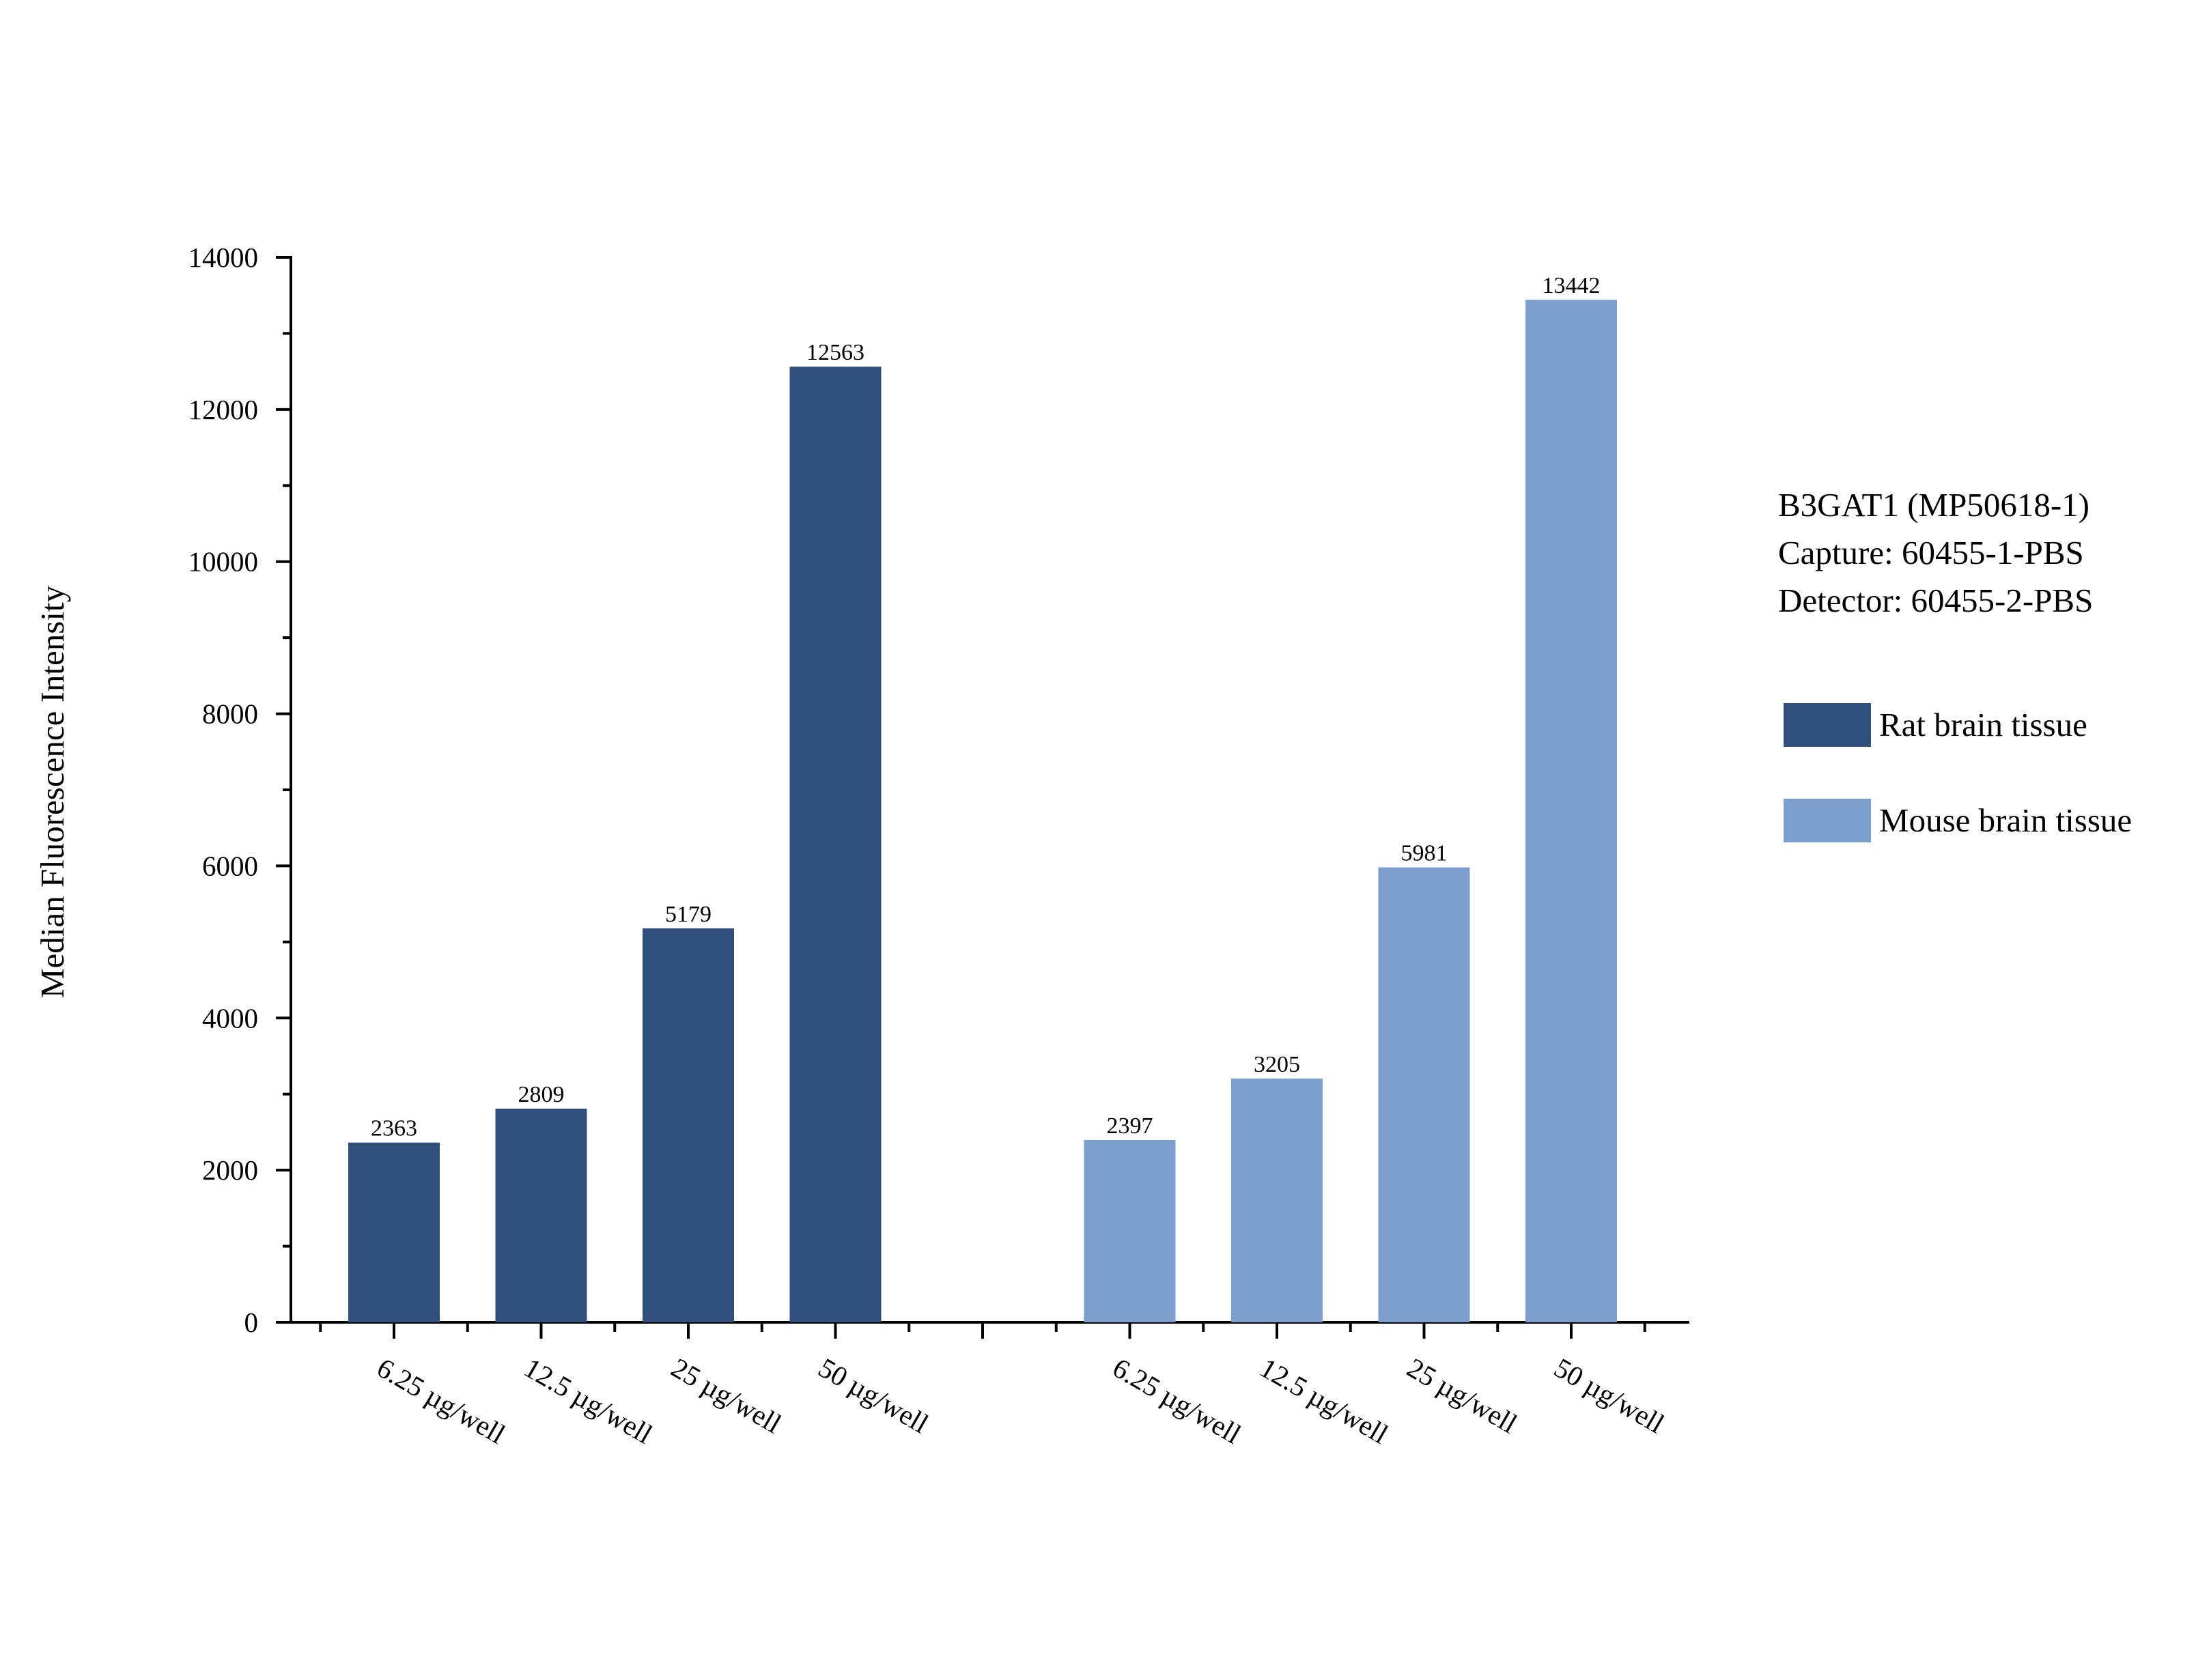 This screenshot has width=2196, height=1680. Describe the element at coordinates (1935, 600) in the screenshot. I see `info-line: Detector: 60455-2-PBS` at that location.